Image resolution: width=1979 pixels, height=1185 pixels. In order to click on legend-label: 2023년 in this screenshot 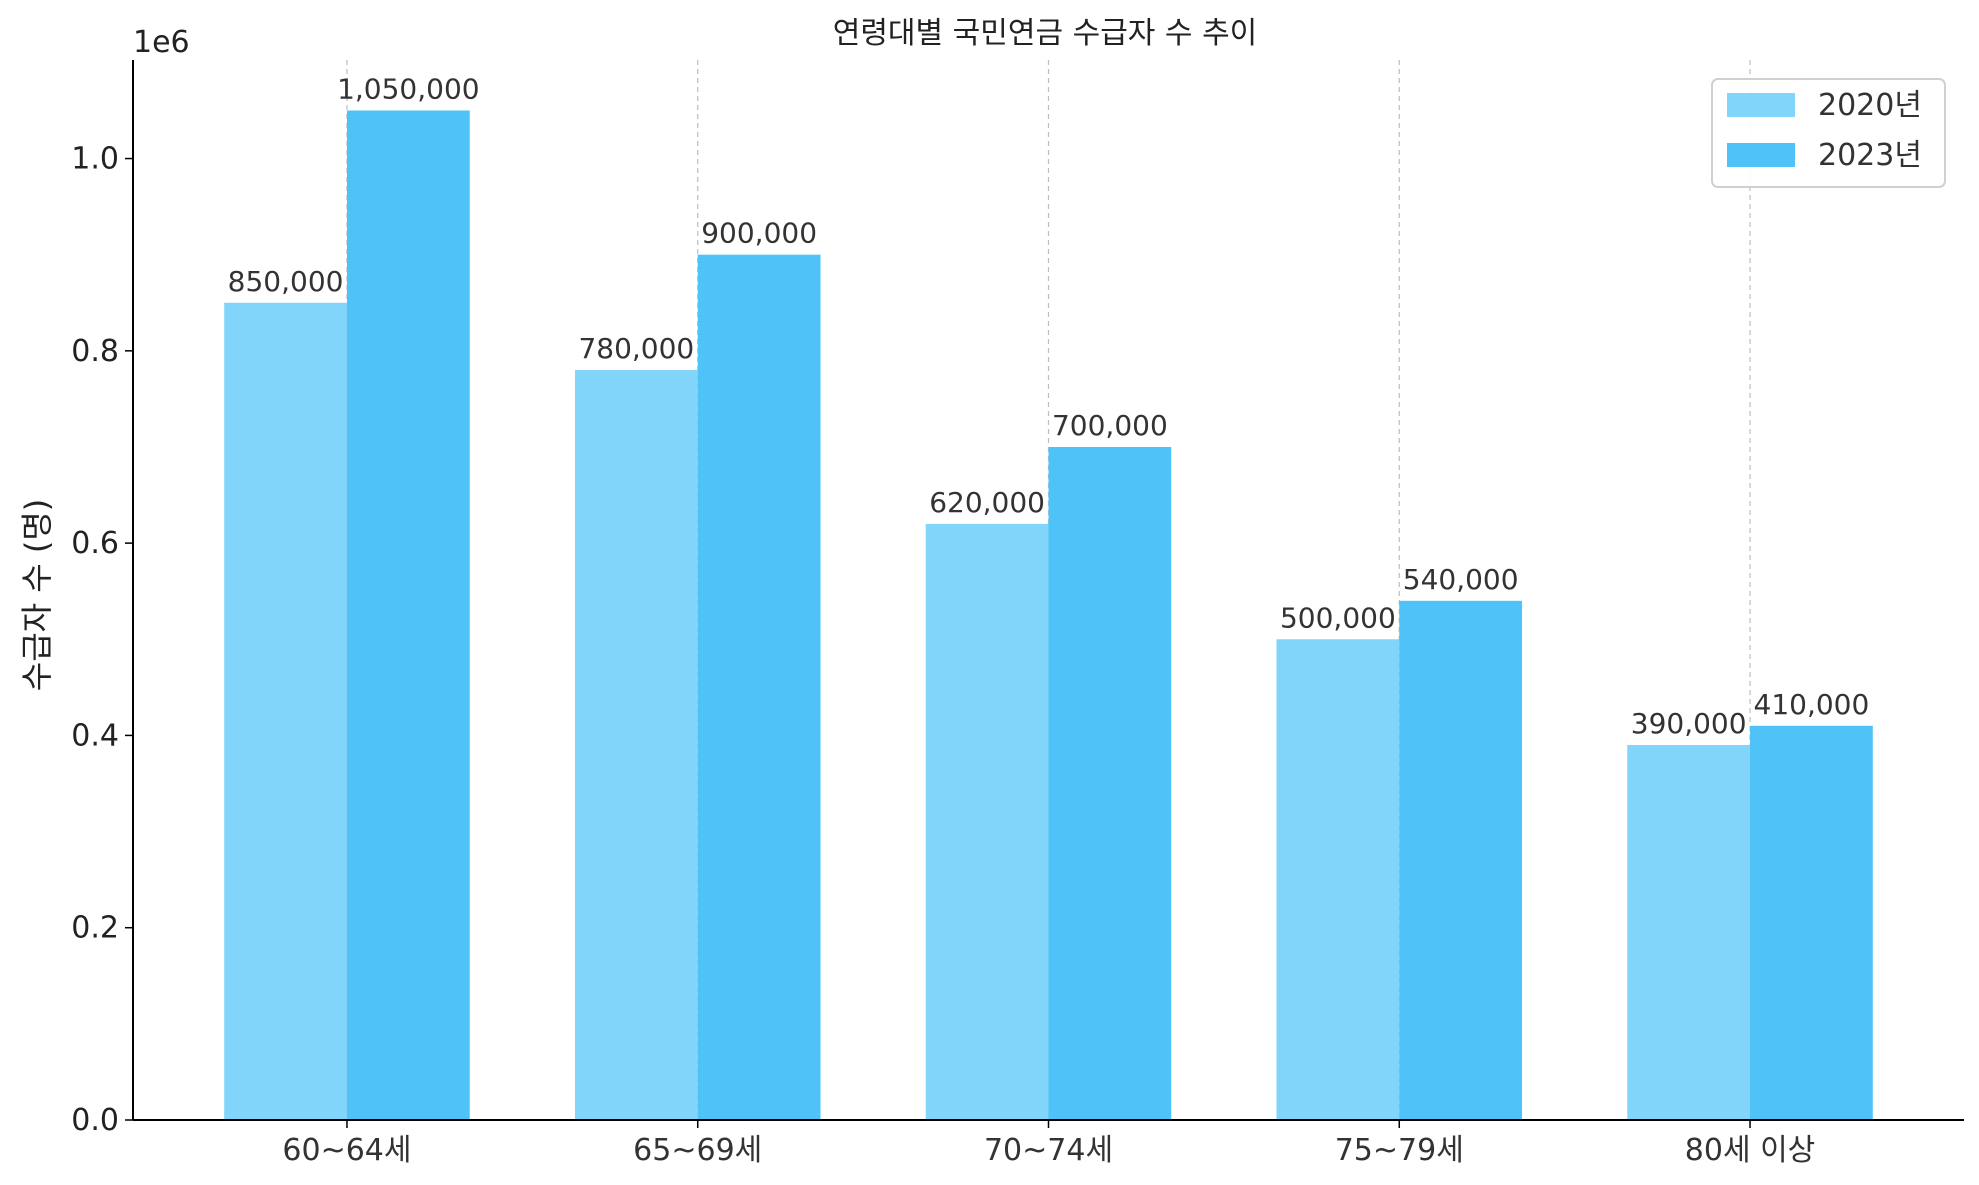, I will do `click(1870, 155)`.